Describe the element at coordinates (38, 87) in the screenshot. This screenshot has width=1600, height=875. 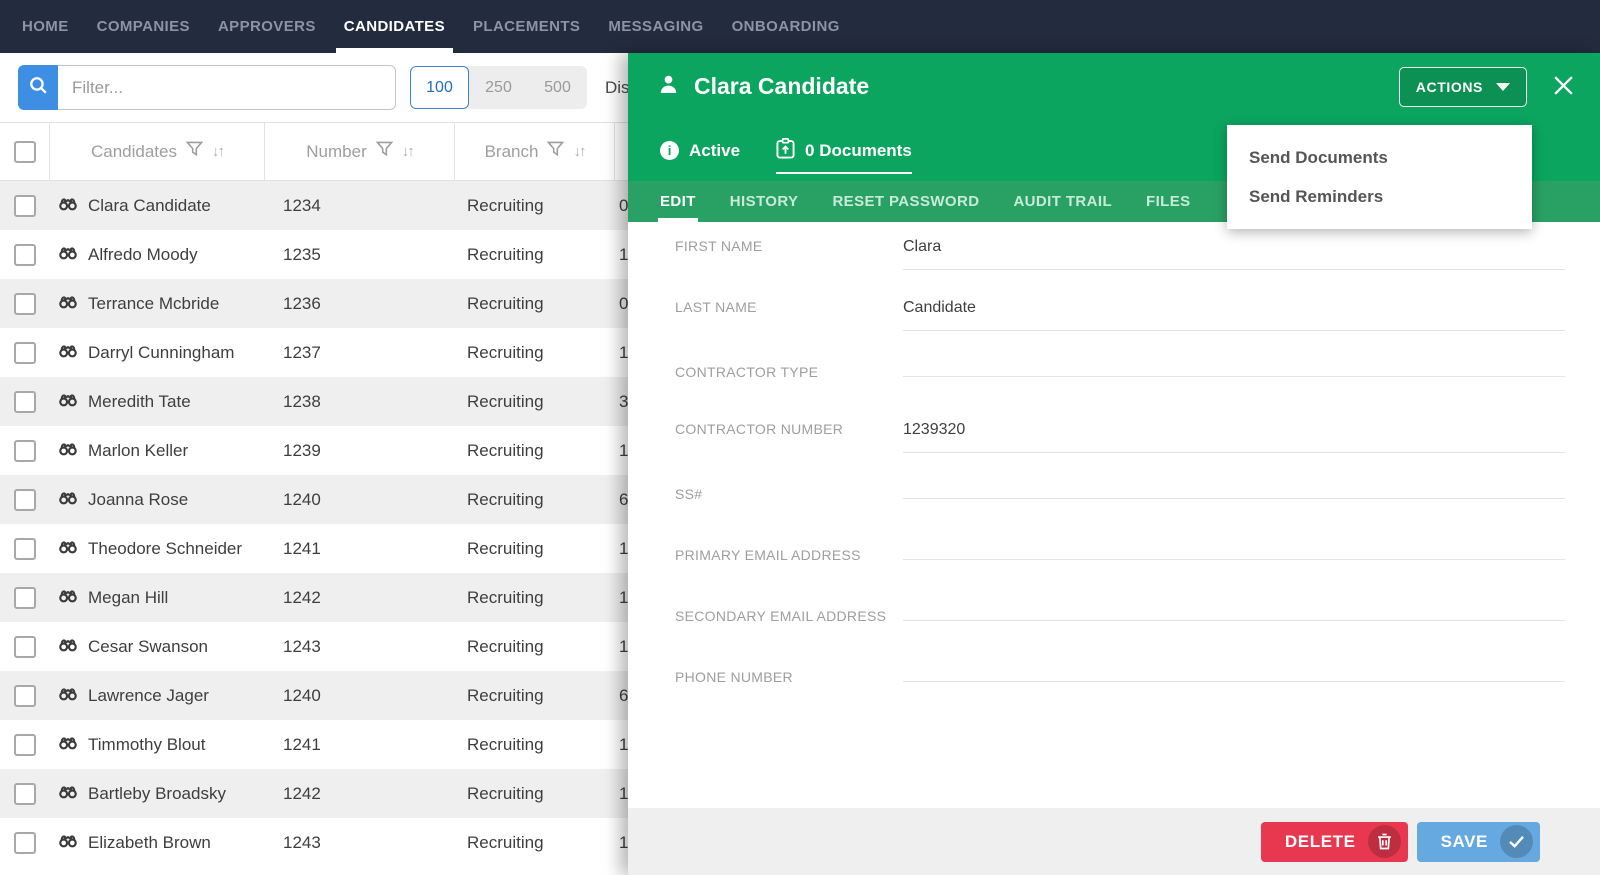
I see `search-button` at that location.